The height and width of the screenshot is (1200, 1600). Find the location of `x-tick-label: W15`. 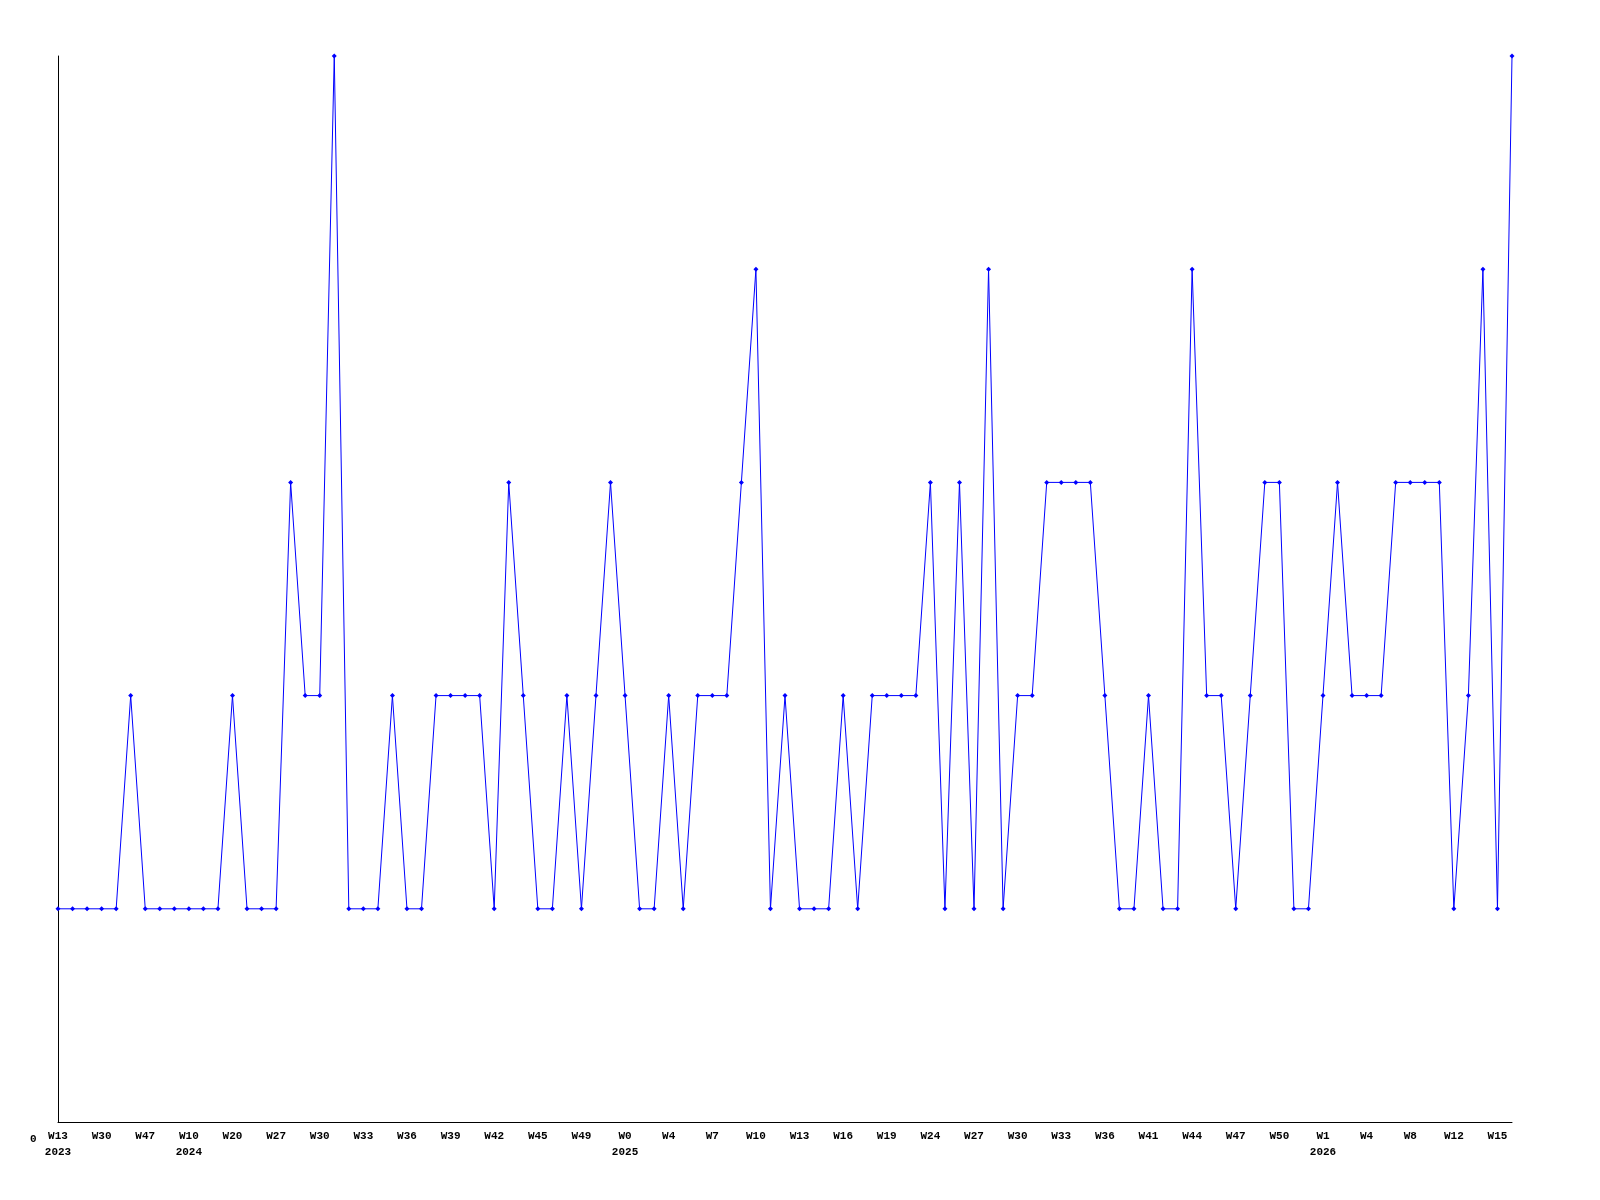

x-tick-label: W15 is located at coordinates (1497, 1136).